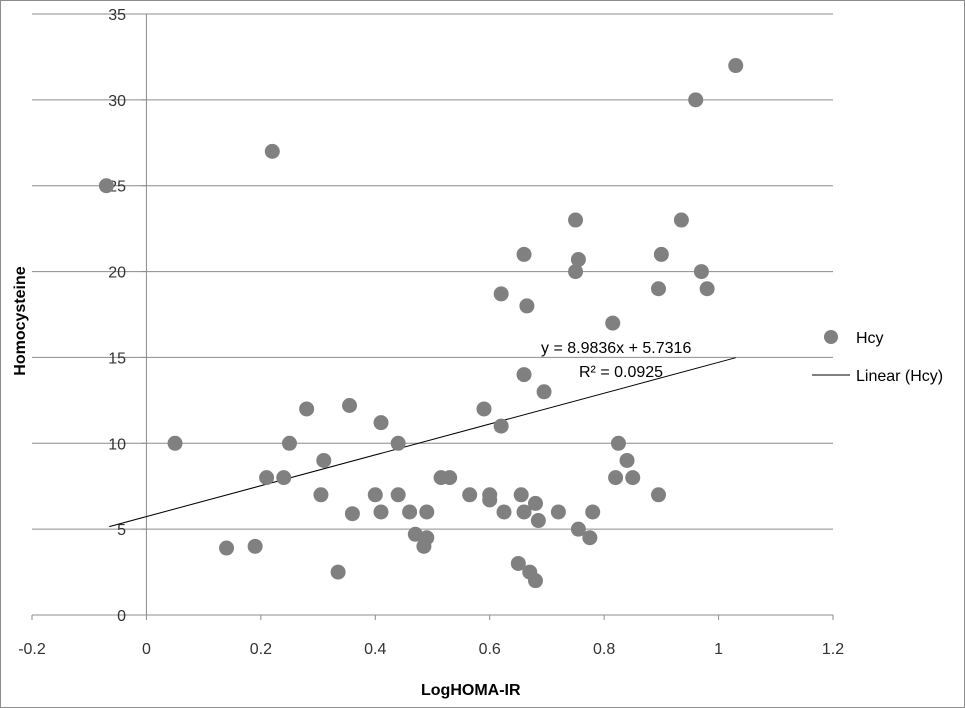 The height and width of the screenshot is (708, 965). What do you see at coordinates (375, 649) in the screenshot?
I see `x-tick-label: 0.4` at bounding box center [375, 649].